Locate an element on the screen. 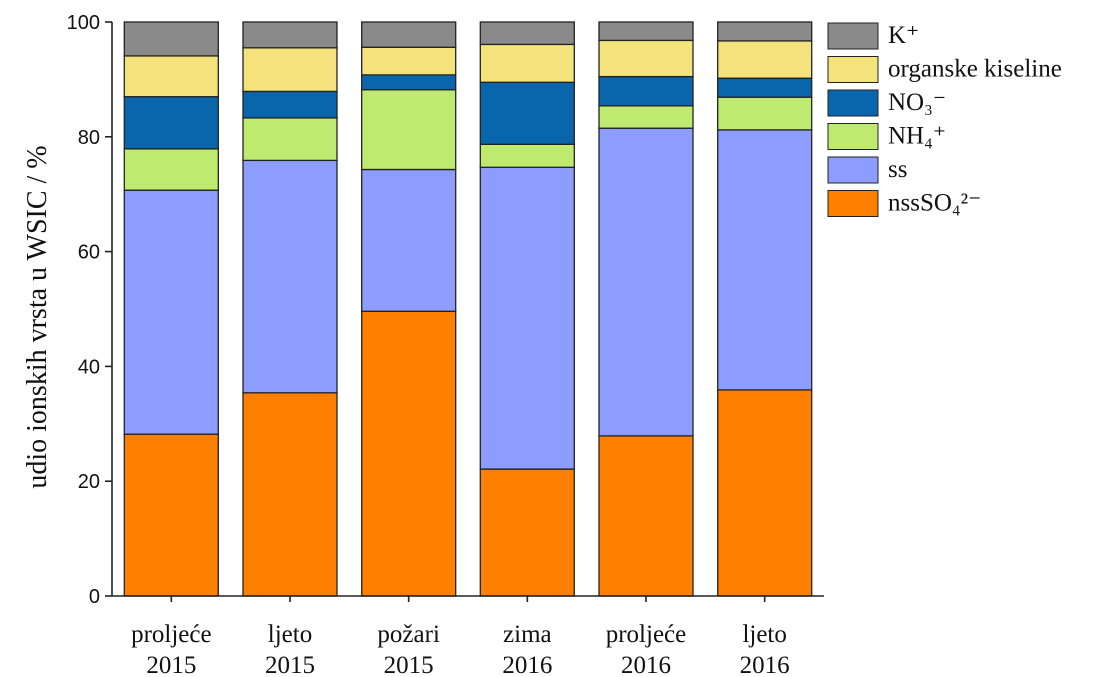 This screenshot has width=1116, height=677. legend-label-k: K⁺ is located at coordinates (903, 35).